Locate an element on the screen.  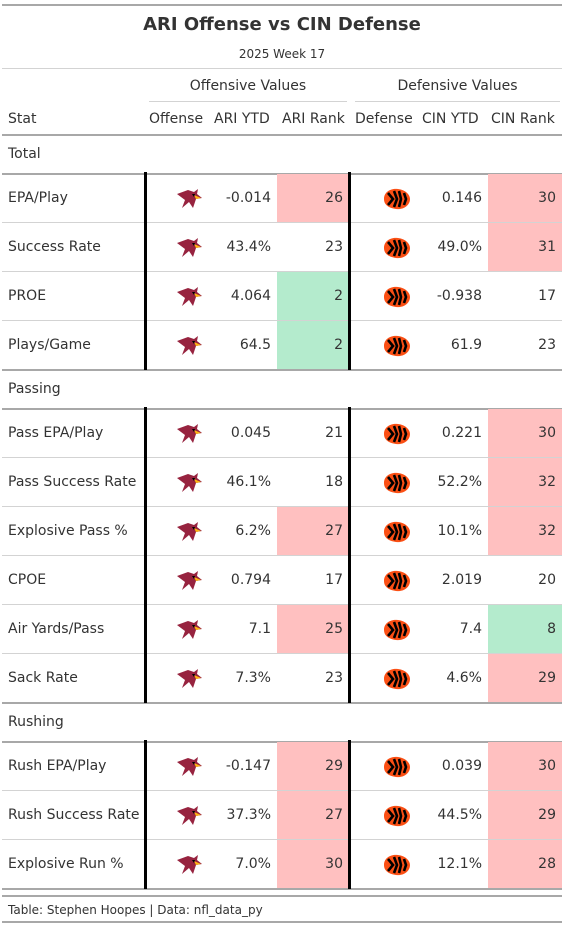
cin-ytd-value: -0.938 is located at coordinates (459, 296).